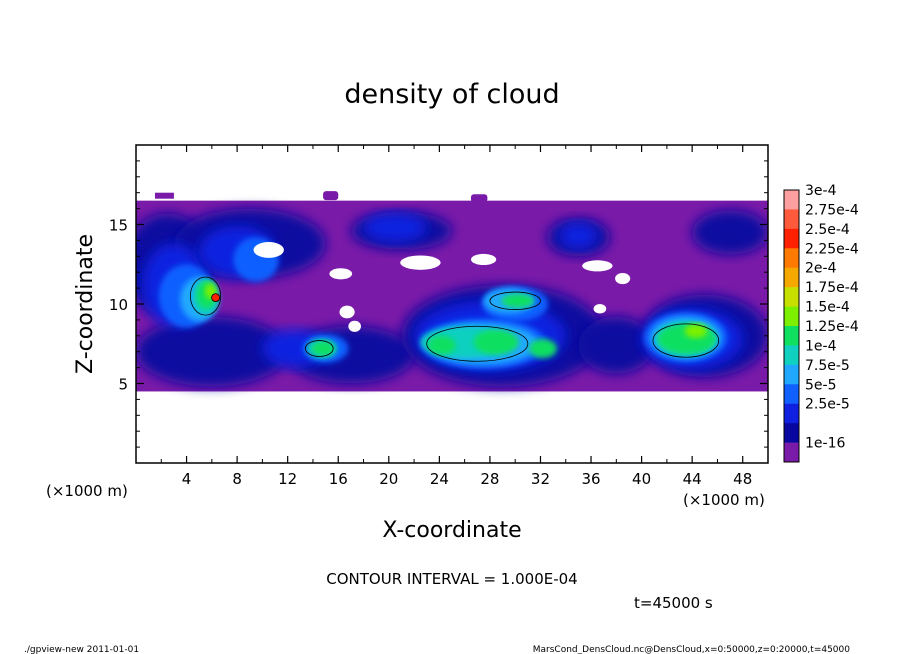 The height and width of the screenshot is (654, 904). I want to click on colorbar-label: 1.75e-4, so click(832, 288).